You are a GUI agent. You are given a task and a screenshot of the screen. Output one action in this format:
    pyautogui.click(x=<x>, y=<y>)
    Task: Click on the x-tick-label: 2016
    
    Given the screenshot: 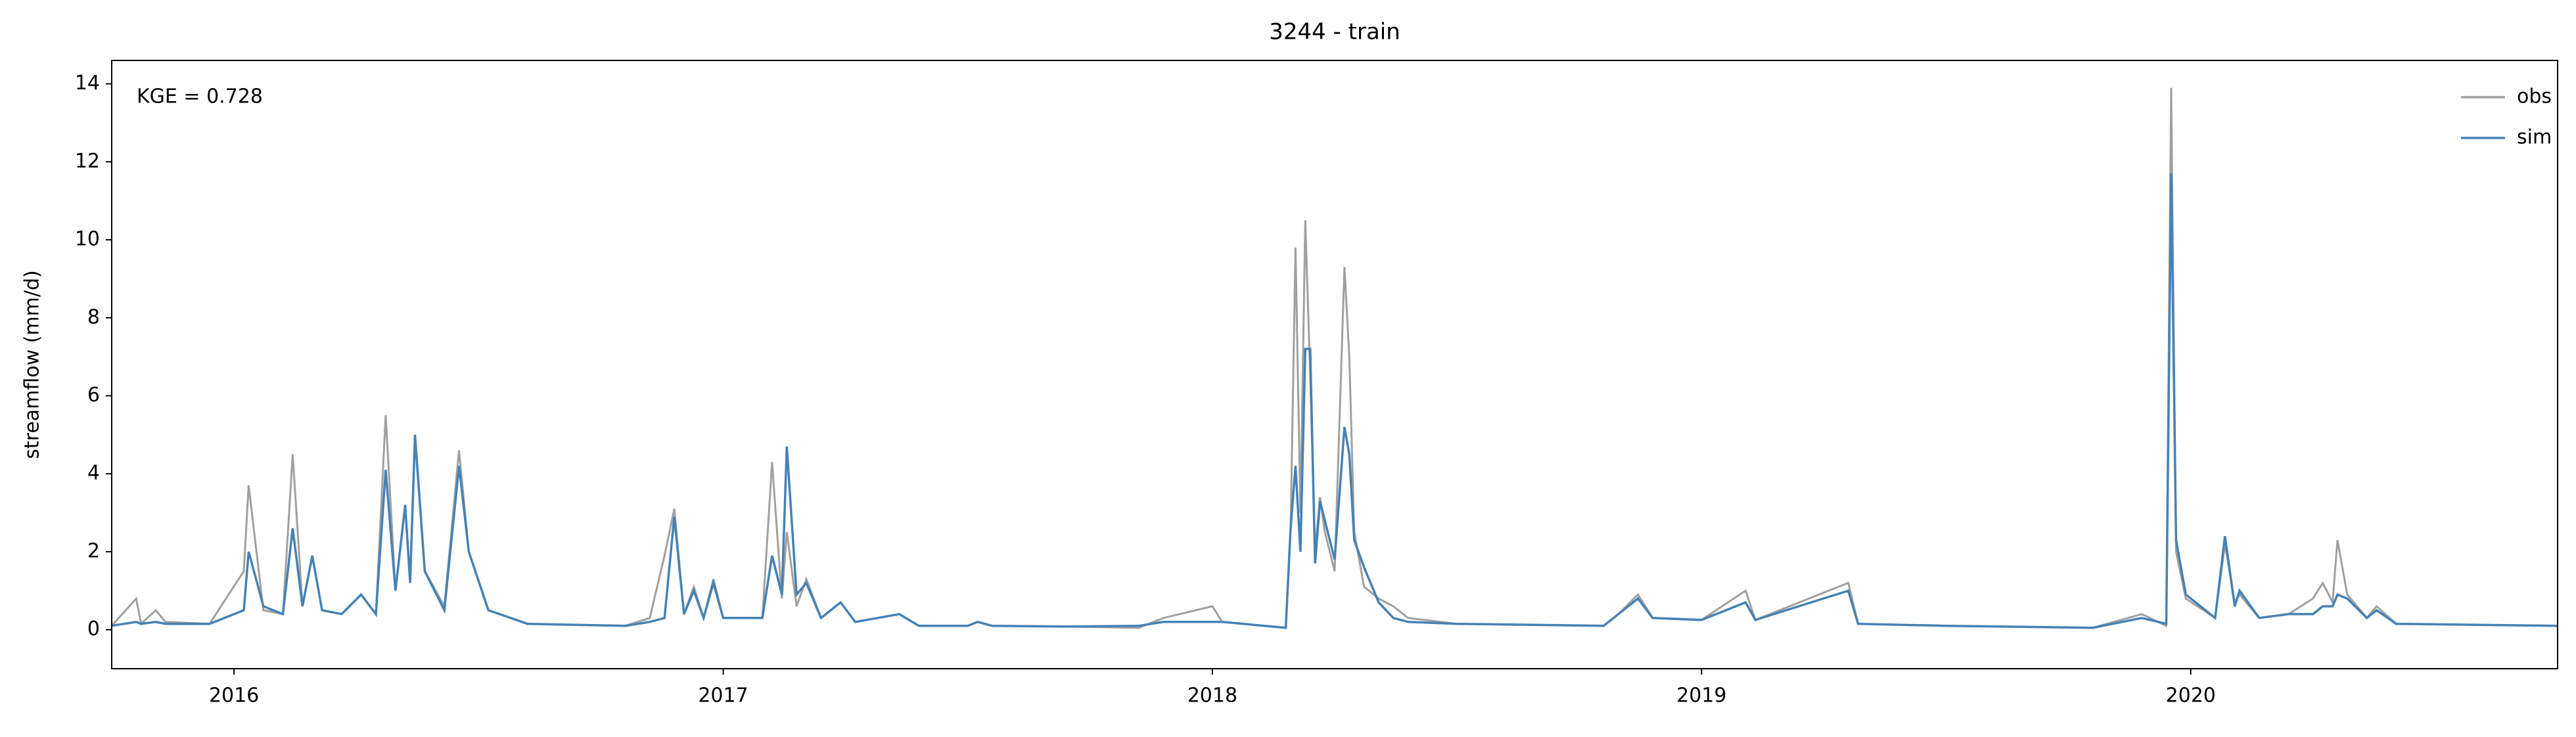 What is the action you would take?
    pyautogui.click(x=234, y=695)
    